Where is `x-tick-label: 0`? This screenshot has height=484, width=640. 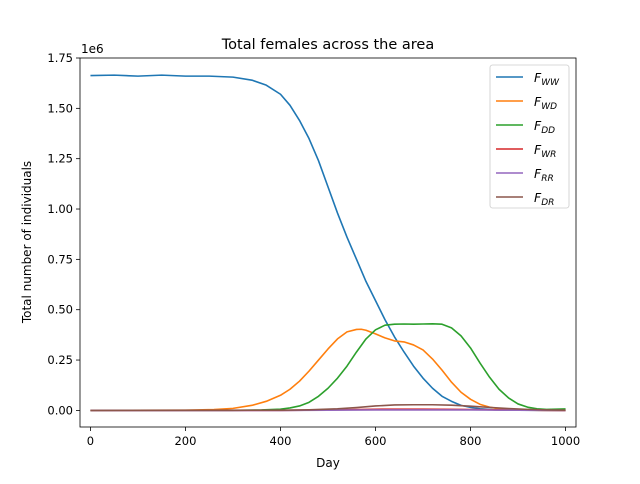 x-tick-label: 0 is located at coordinates (90, 441).